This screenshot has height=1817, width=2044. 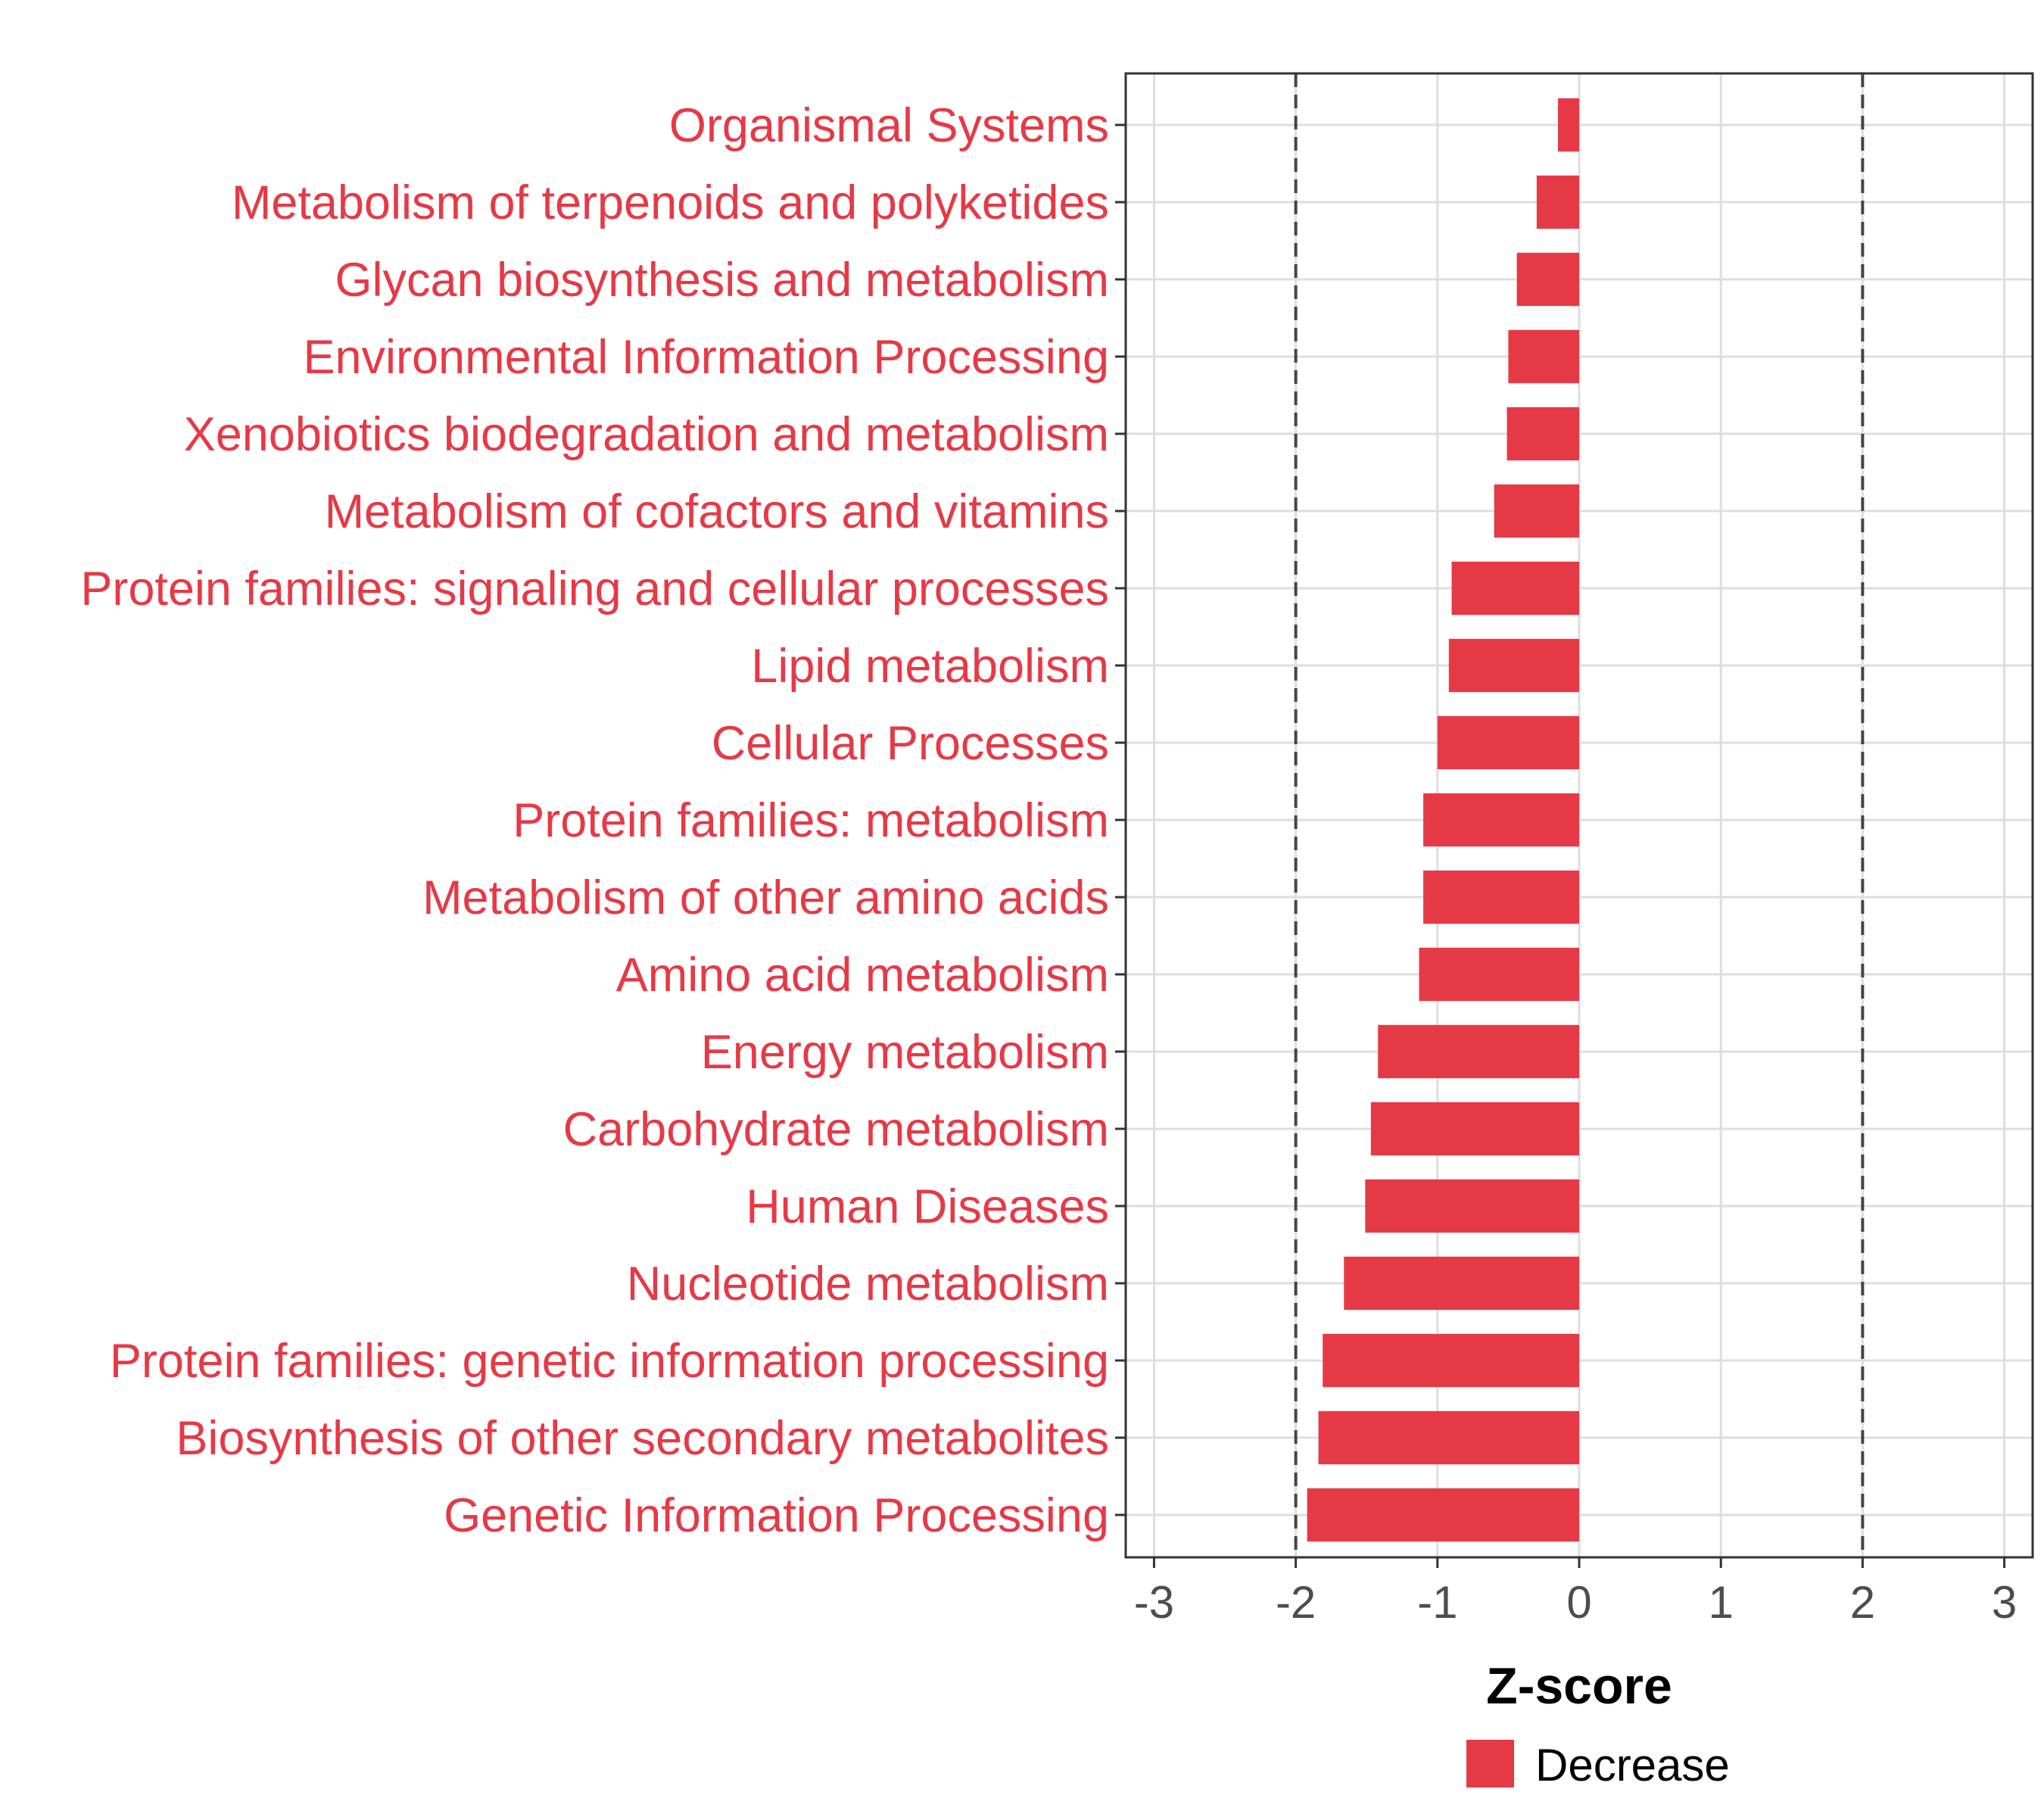 What do you see at coordinates (889, 125) in the screenshot?
I see `category-label: Organismal Systems` at bounding box center [889, 125].